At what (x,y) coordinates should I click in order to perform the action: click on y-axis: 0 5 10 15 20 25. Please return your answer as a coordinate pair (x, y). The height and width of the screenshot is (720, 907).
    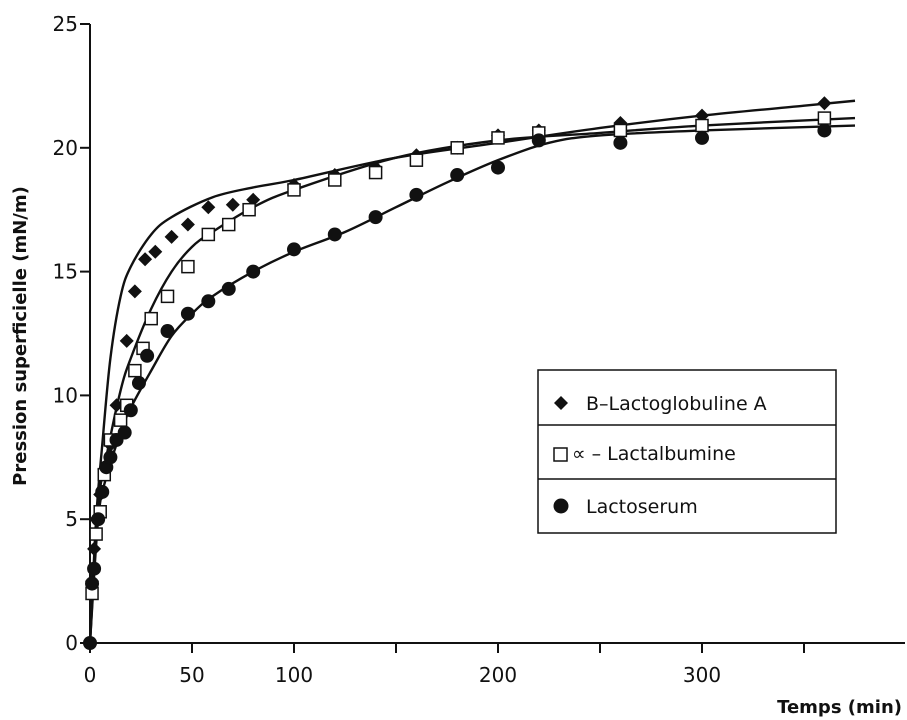
    Looking at the image, I should click on (72, 333).